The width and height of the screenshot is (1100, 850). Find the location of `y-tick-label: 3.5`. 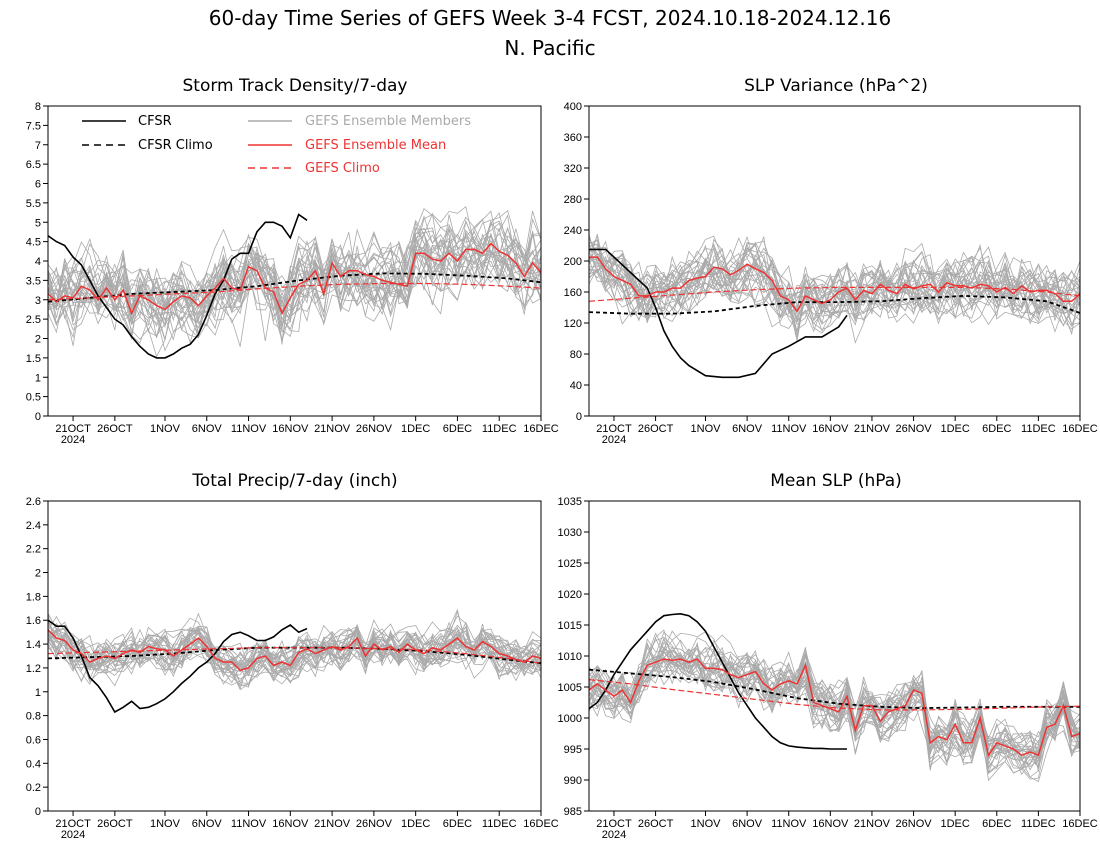

y-tick-label: 3.5 is located at coordinates (33, 281).